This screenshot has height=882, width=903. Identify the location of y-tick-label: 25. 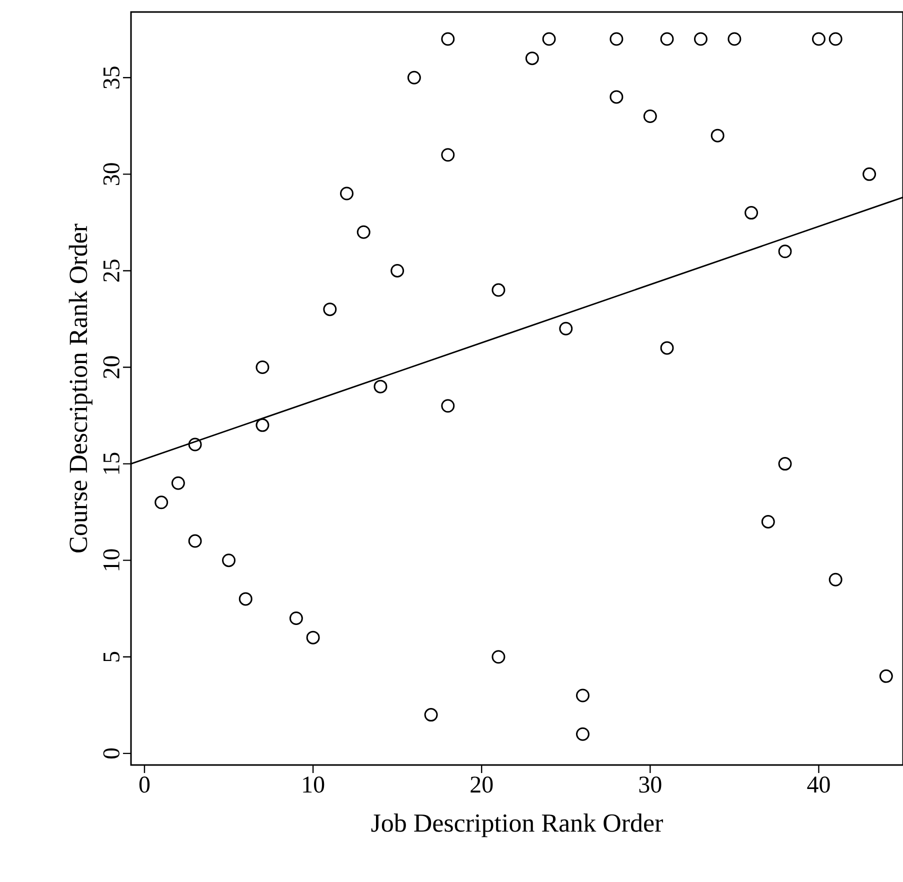
(111, 271).